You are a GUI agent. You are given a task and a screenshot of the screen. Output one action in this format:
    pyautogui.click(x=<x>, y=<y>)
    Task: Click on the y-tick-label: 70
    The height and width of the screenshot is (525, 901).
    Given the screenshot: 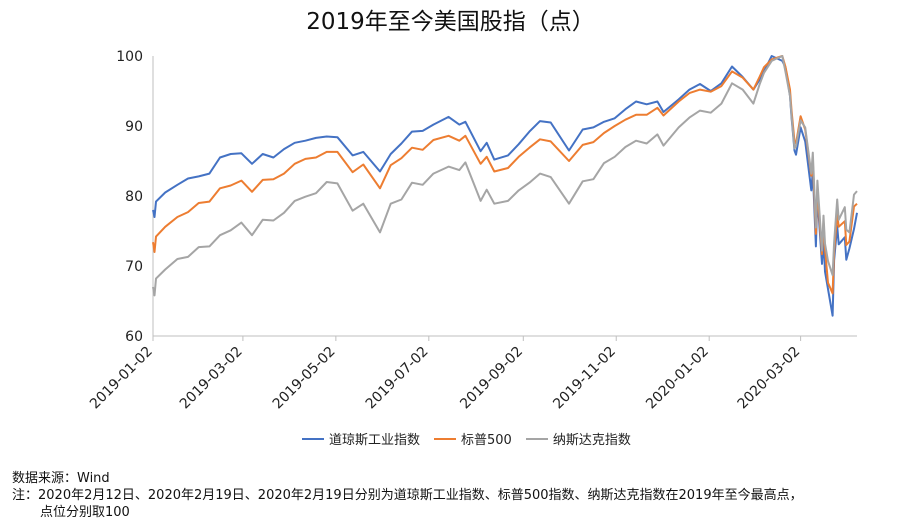 What is the action you would take?
    pyautogui.click(x=134, y=267)
    